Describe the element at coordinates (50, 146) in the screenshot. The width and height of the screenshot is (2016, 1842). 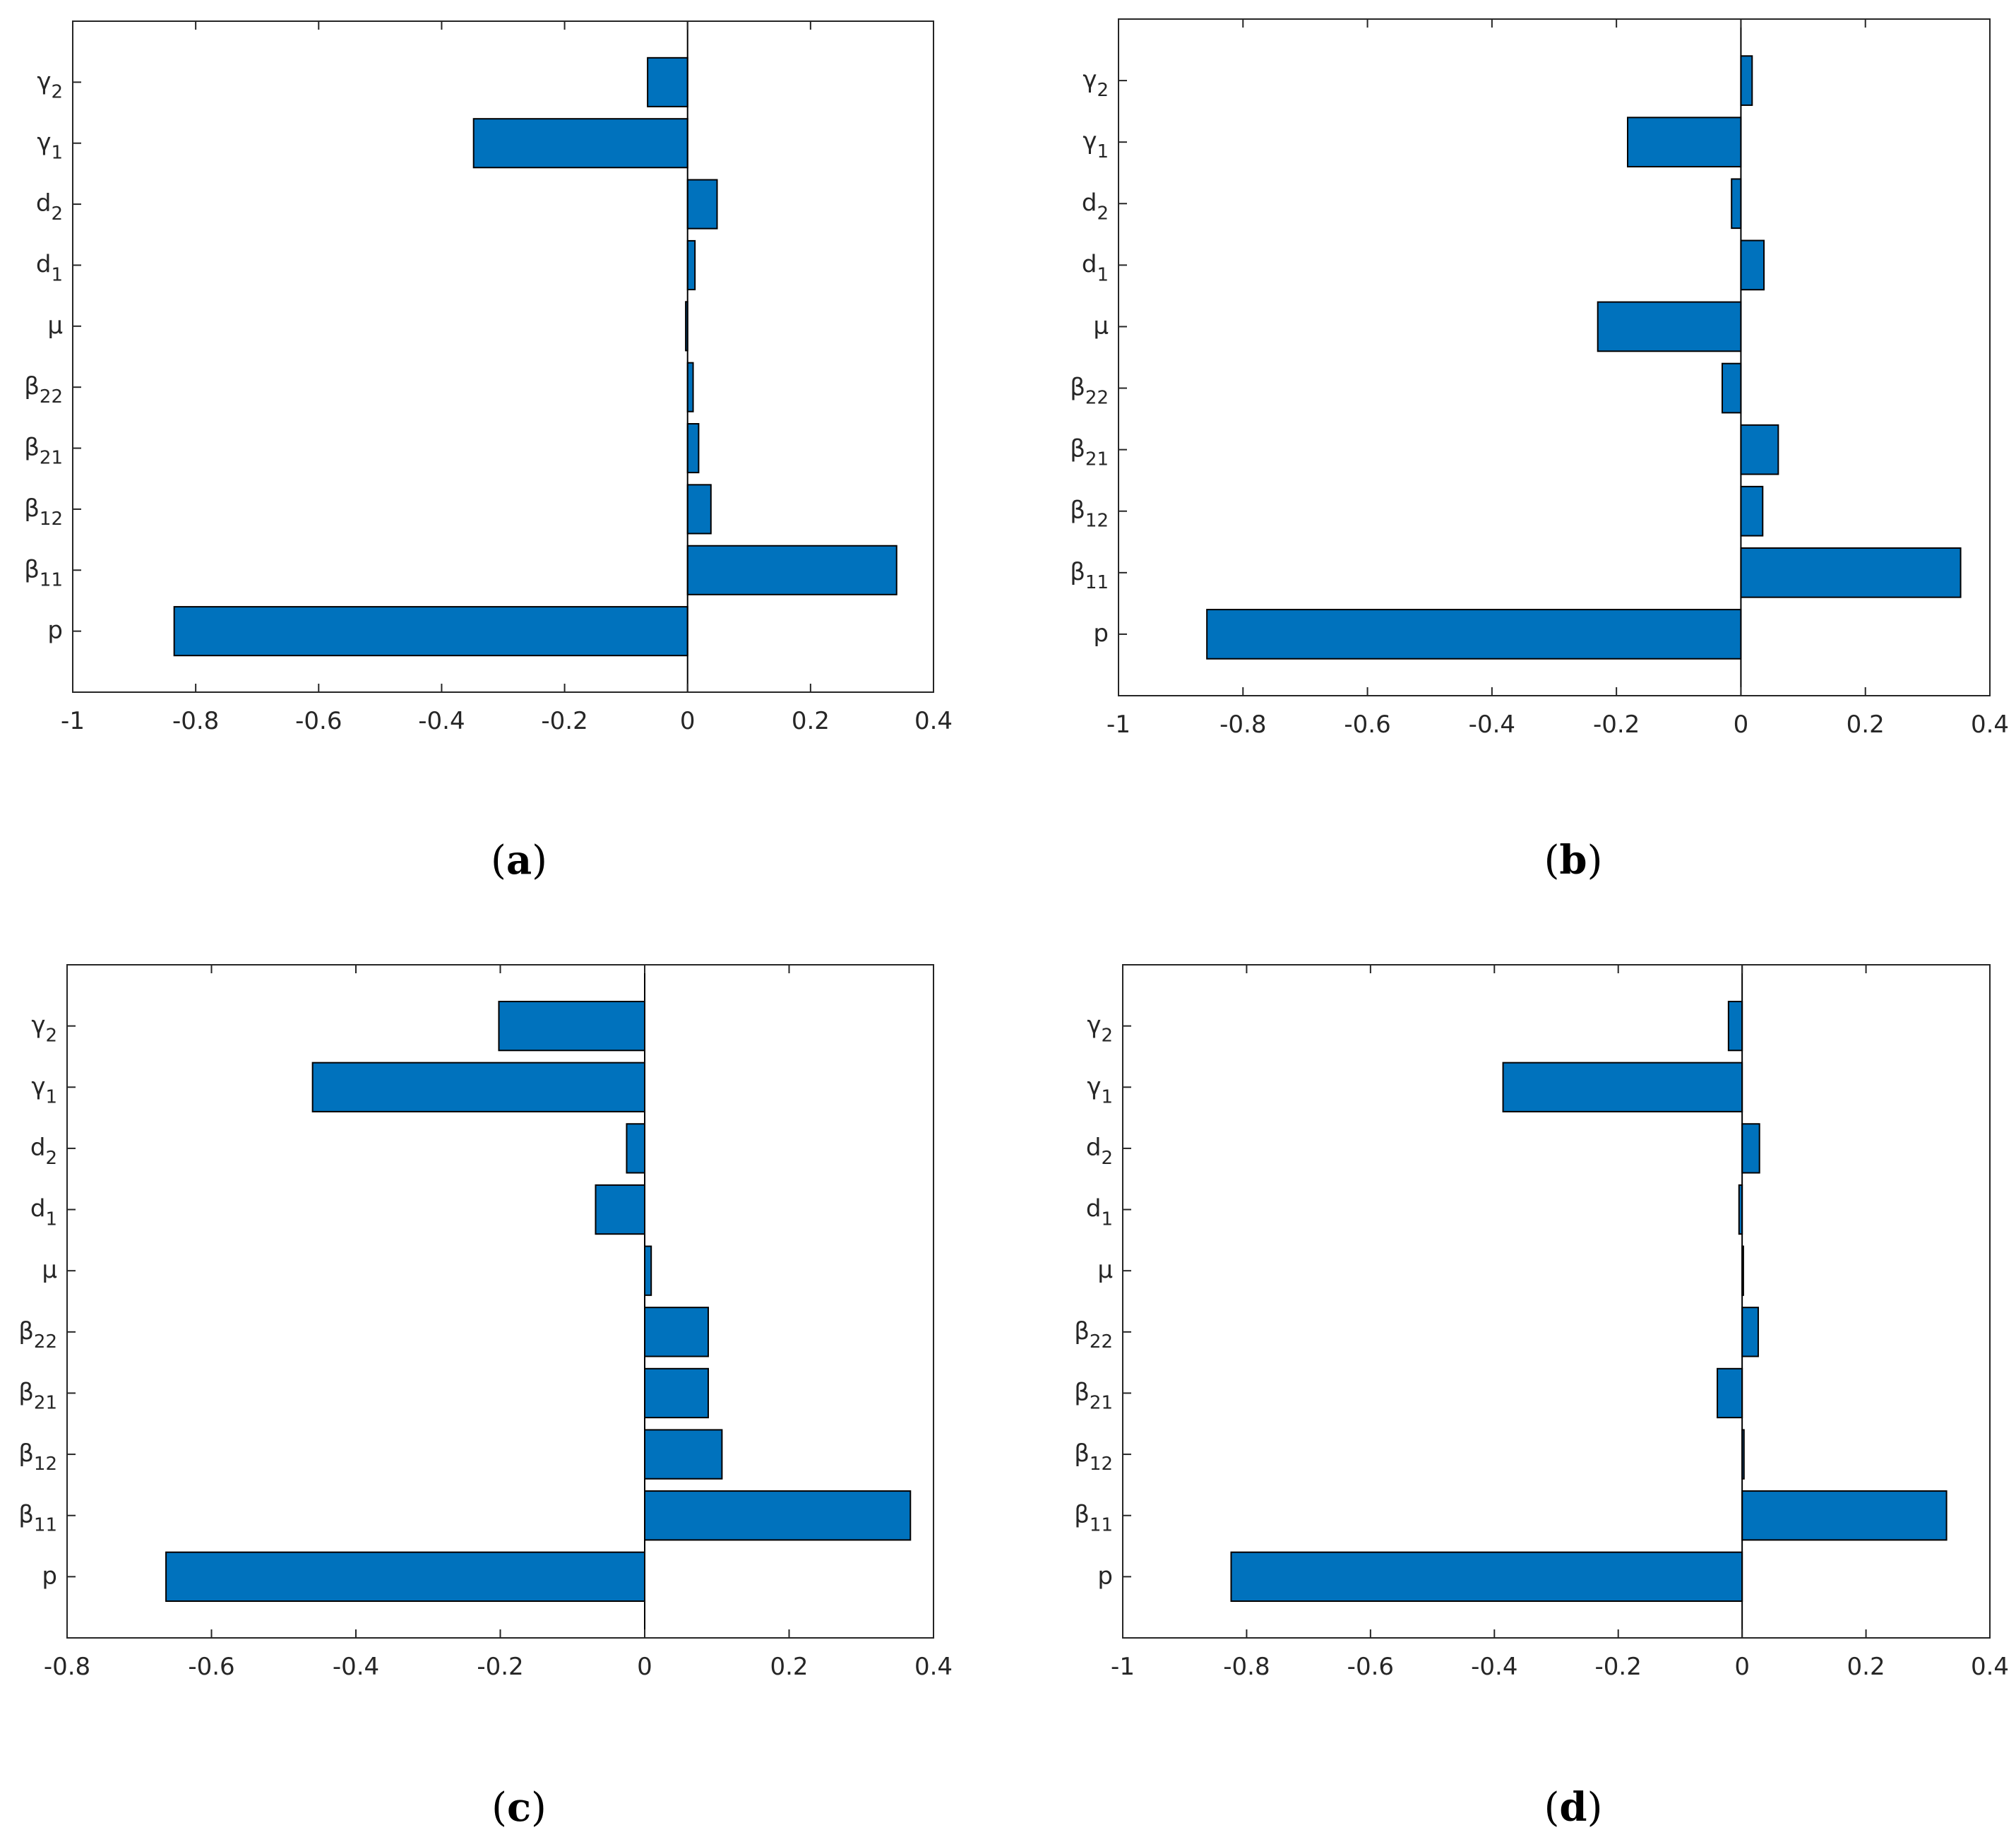
I see `panel-a-category-label-8: γ1` at that location.